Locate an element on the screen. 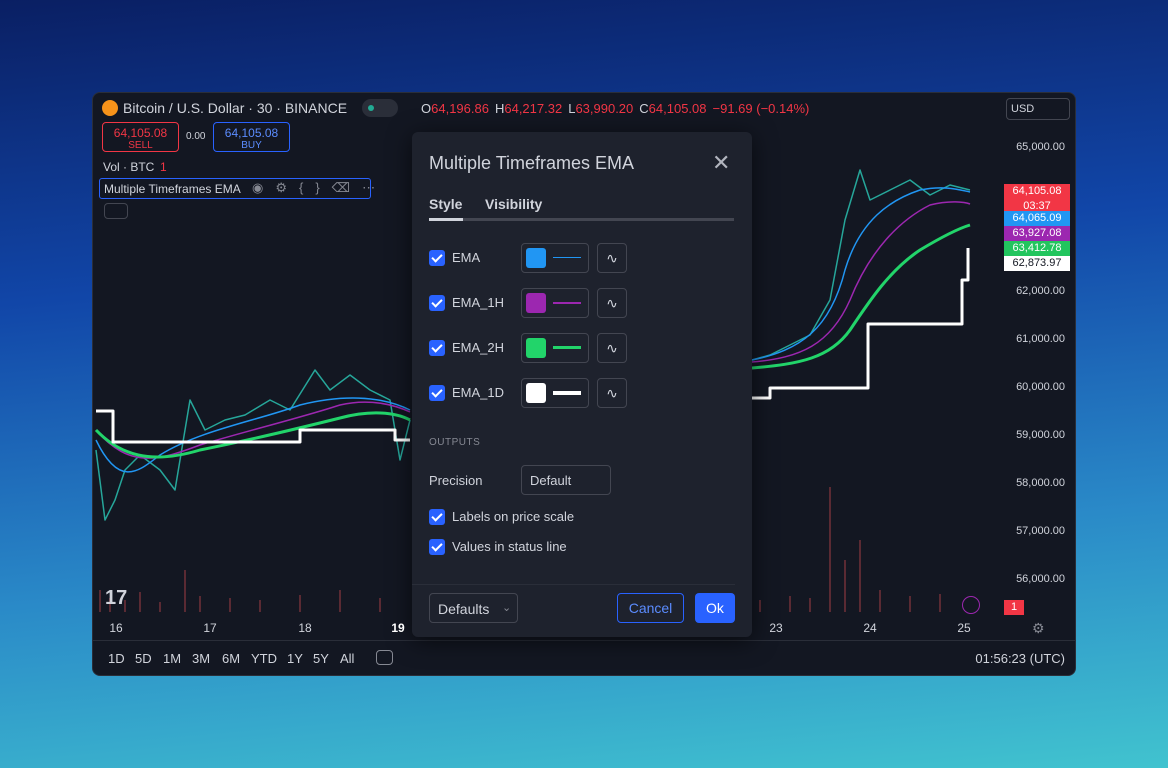  ohlc-value: 64,217.32 is located at coordinates (533, 108).